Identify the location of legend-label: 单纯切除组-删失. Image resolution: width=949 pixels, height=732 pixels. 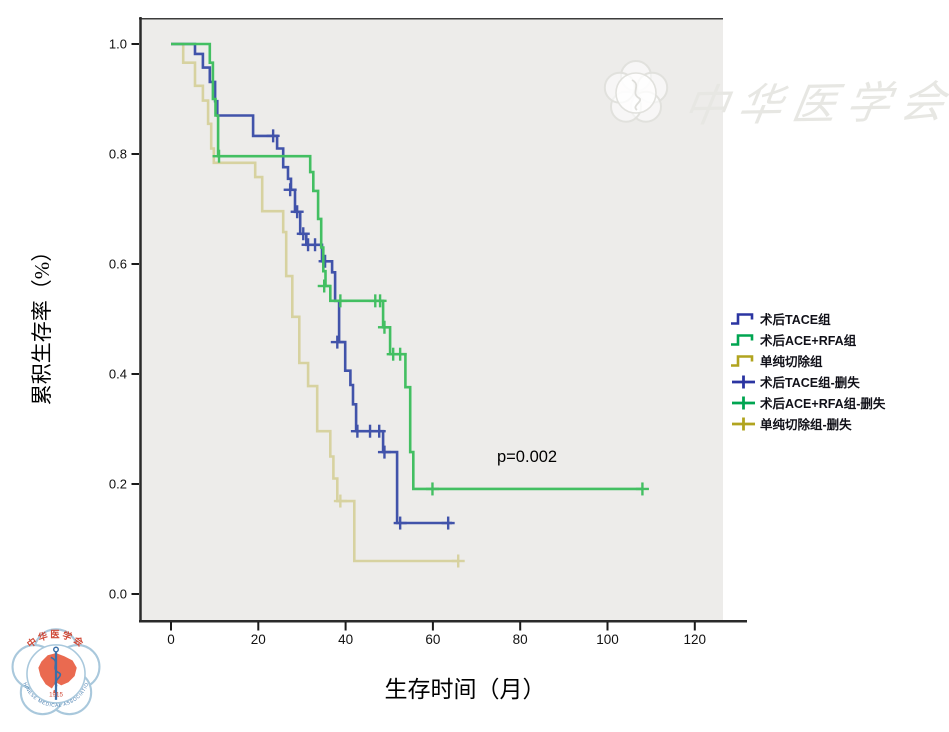
(806, 425).